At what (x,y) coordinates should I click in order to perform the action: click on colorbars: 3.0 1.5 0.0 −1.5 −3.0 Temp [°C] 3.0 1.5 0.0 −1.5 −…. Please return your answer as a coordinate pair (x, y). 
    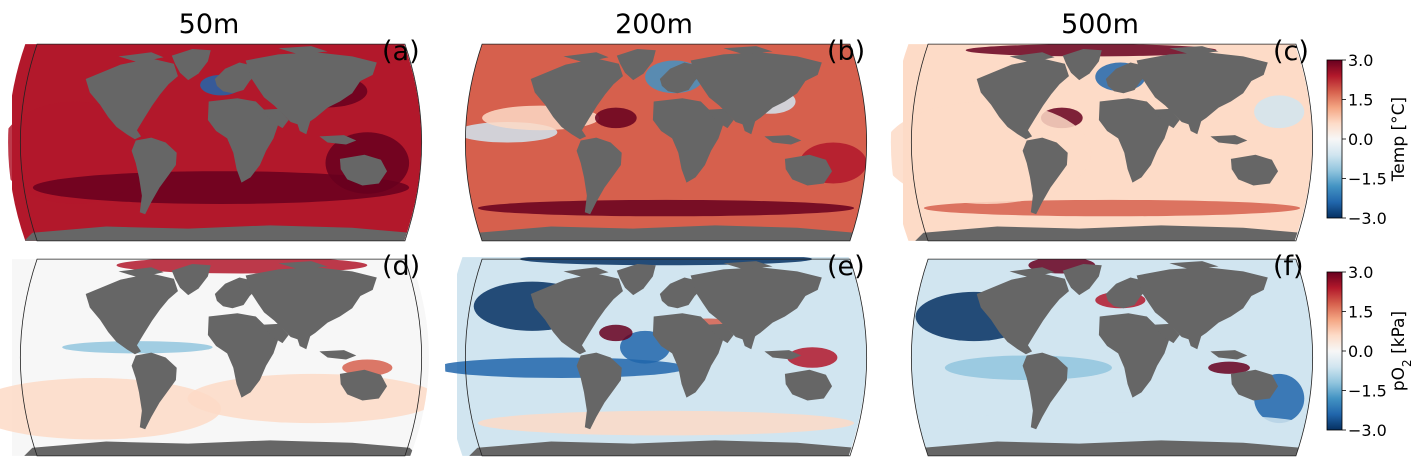
    Looking at the image, I should click on (1370, 245).